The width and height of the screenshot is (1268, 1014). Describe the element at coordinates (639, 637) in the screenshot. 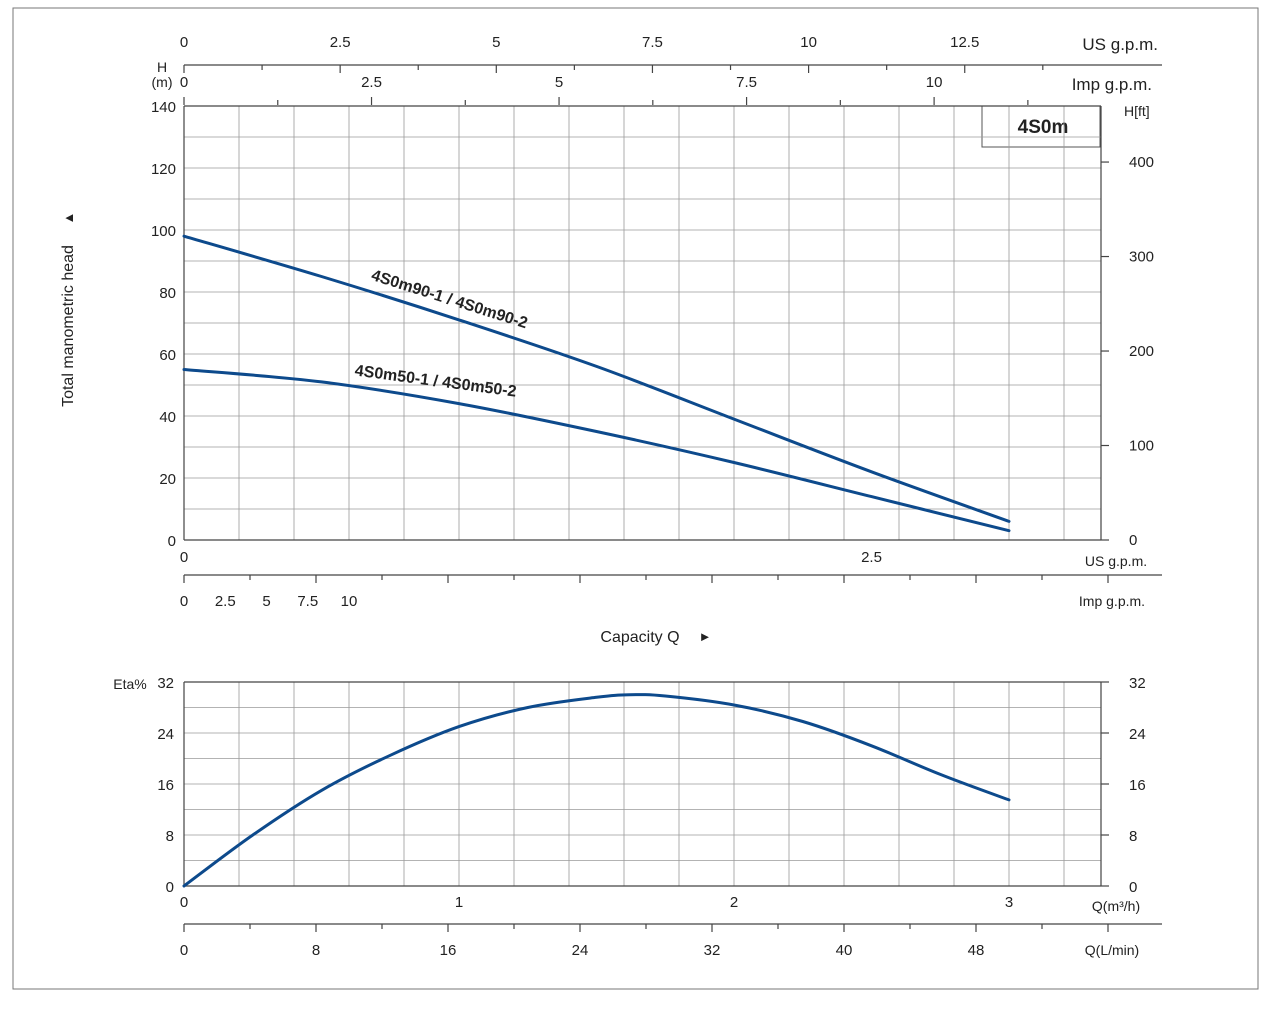

I see `x-axis-title: Capacity Q` at that location.